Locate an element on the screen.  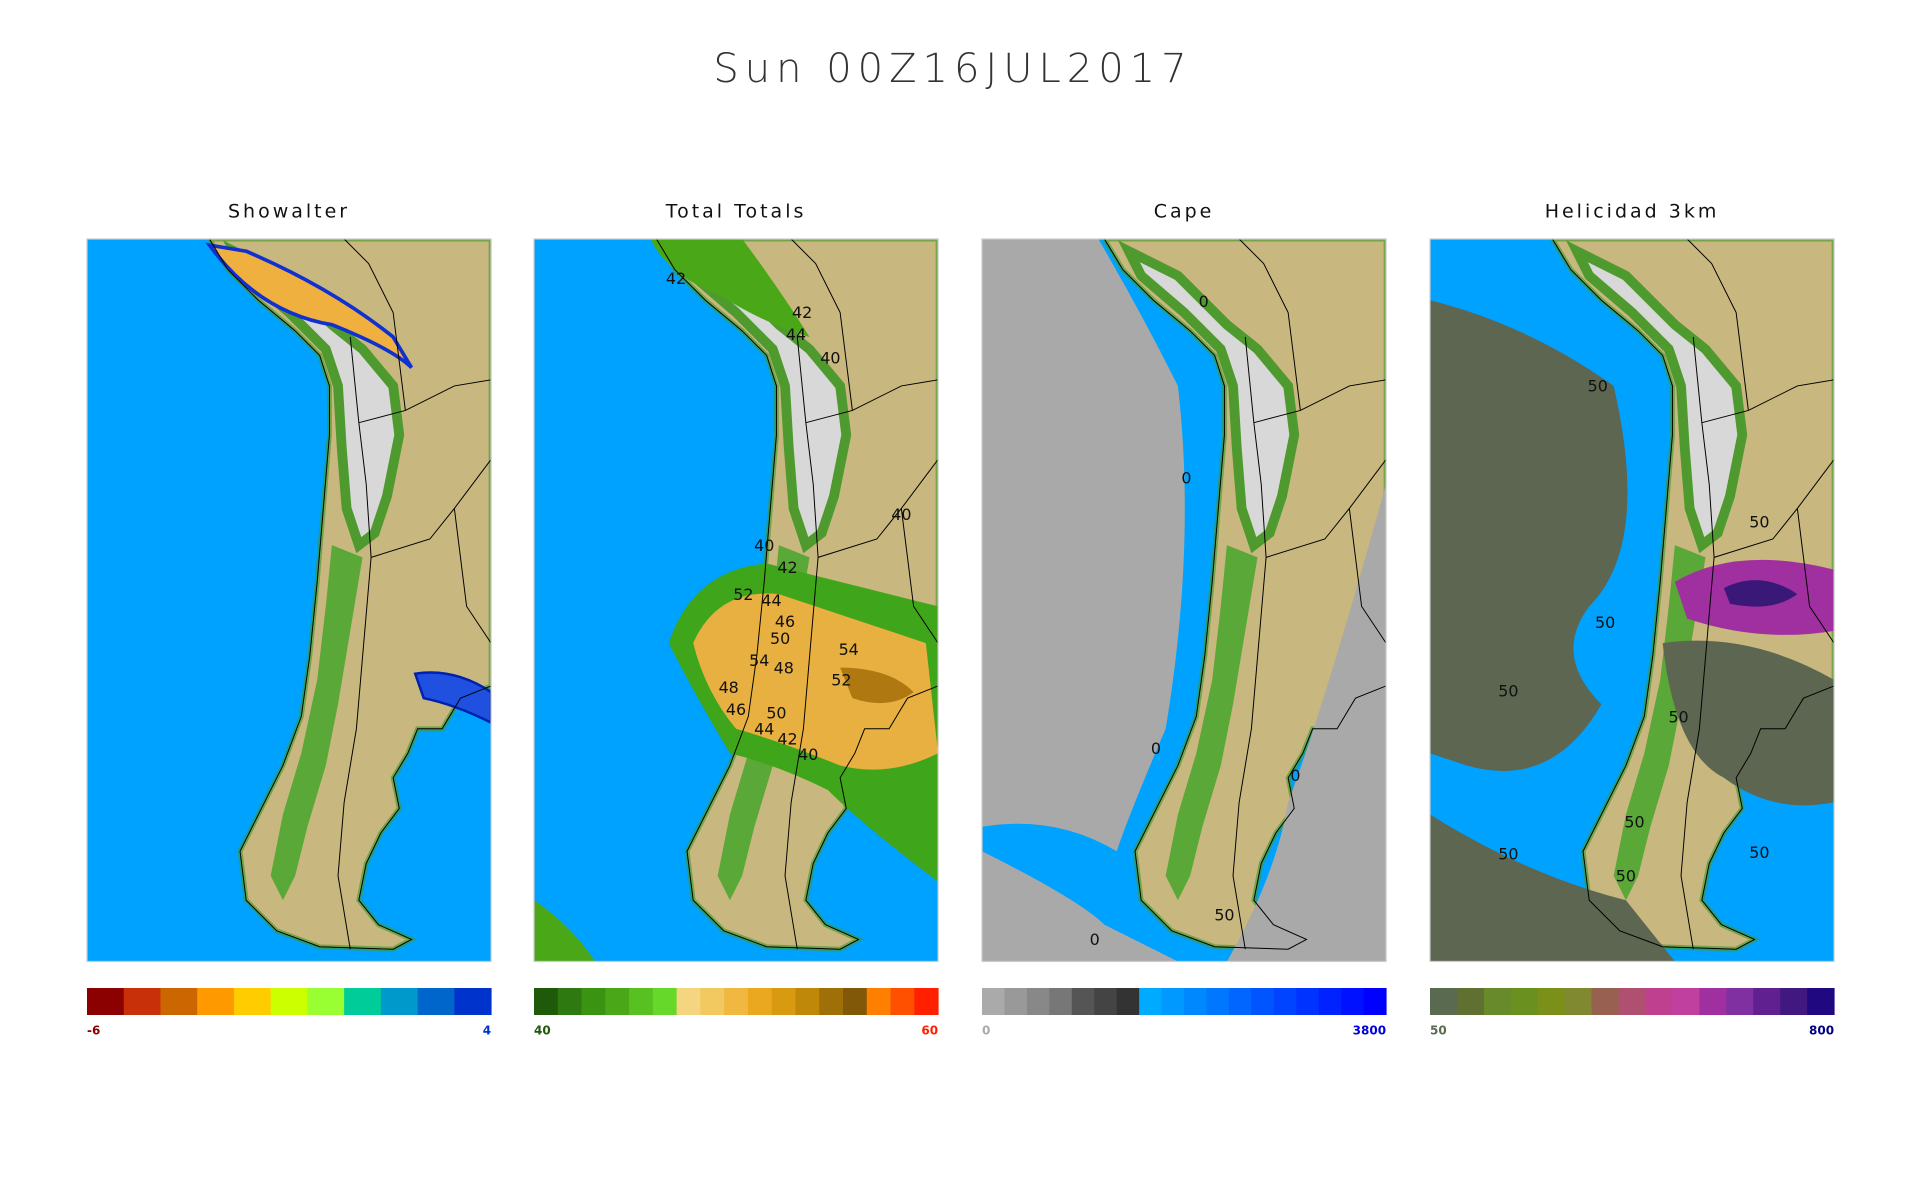
panel-title: Showalter is located at coordinates (289, 212).